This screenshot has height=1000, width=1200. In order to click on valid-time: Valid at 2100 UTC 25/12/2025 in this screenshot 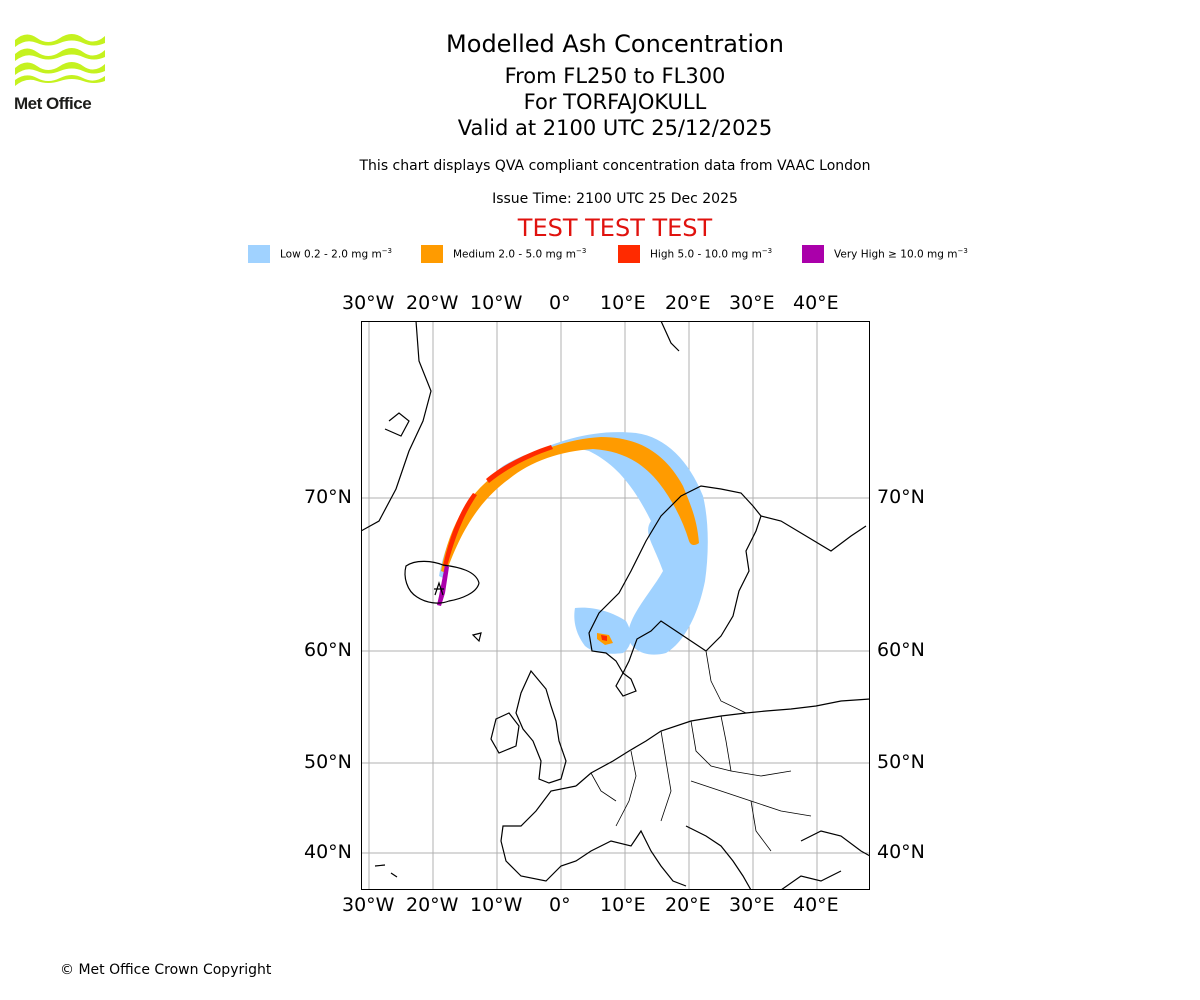, I will do `click(615, 128)`.